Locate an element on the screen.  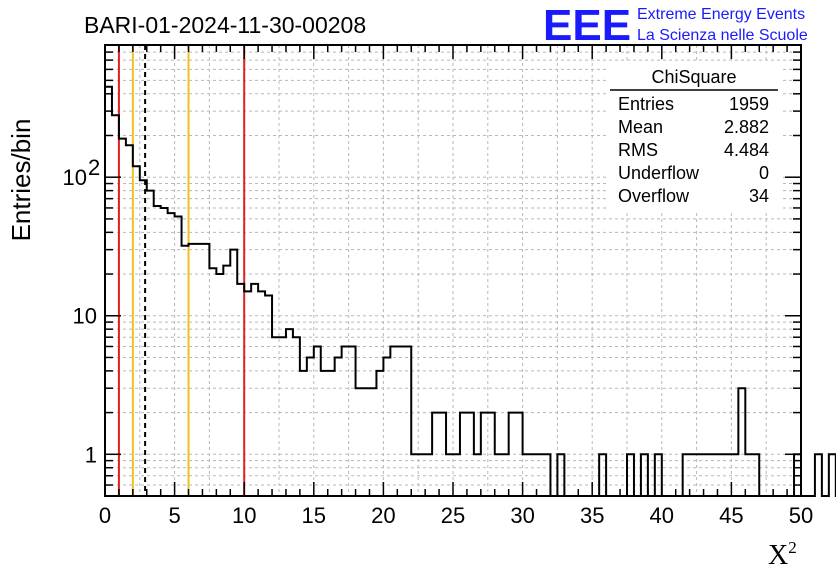
y-tick-label-sup: 2 is located at coordinates (94, 167).